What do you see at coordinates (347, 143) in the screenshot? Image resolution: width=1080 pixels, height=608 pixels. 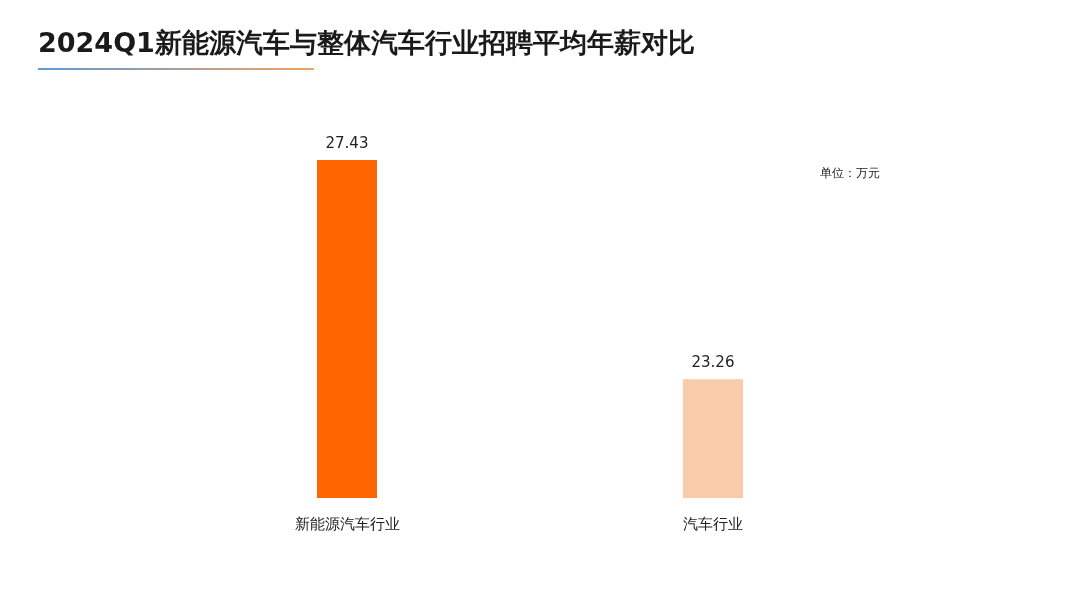 I see `data-label: 27.43` at bounding box center [347, 143].